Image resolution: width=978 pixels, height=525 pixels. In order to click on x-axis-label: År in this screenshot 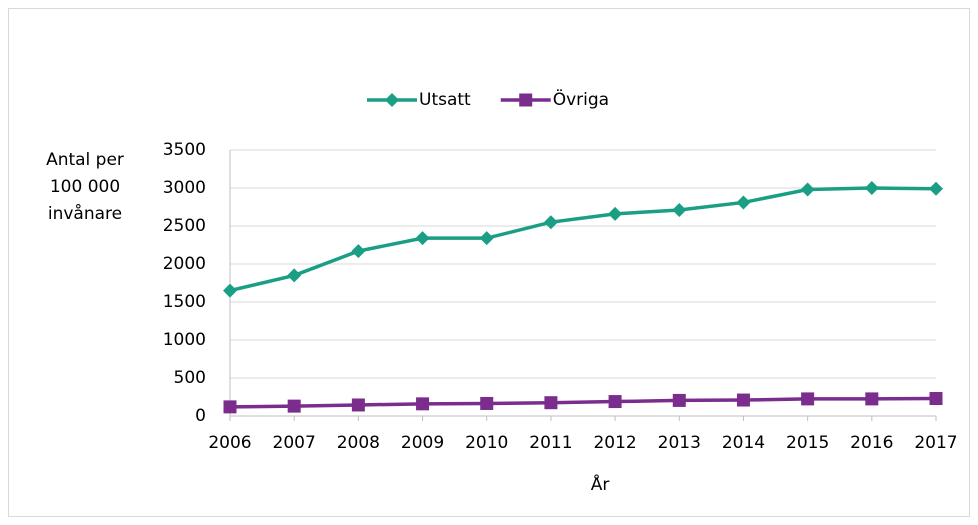, I will do `click(600, 484)`.